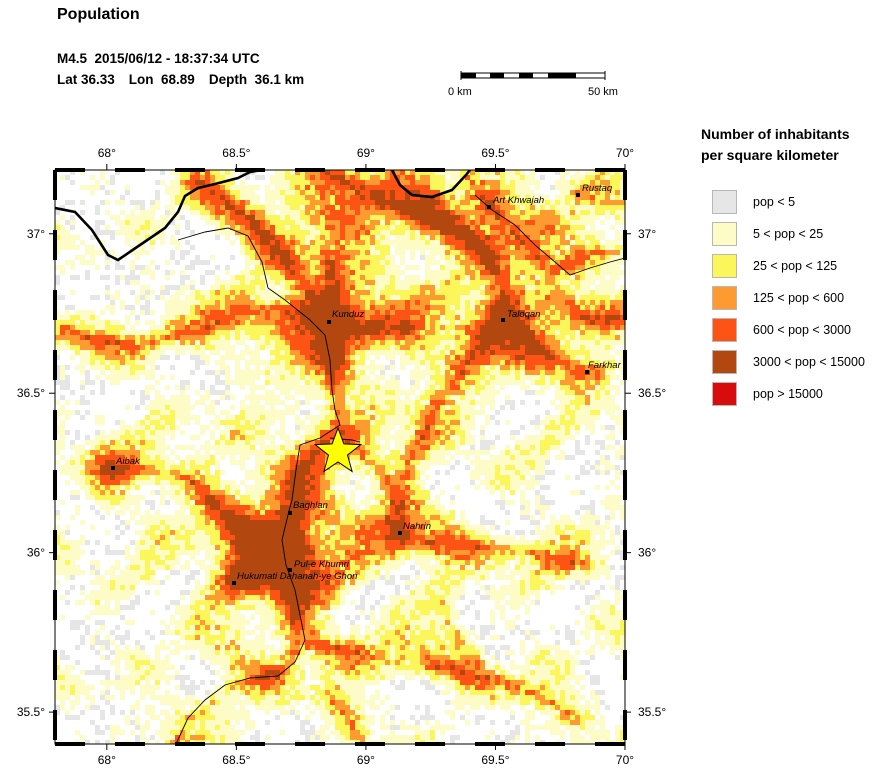 This screenshot has width=886, height=777. I want to click on city-label: Hukumati Dahanah-ye Ghori, so click(297, 576).